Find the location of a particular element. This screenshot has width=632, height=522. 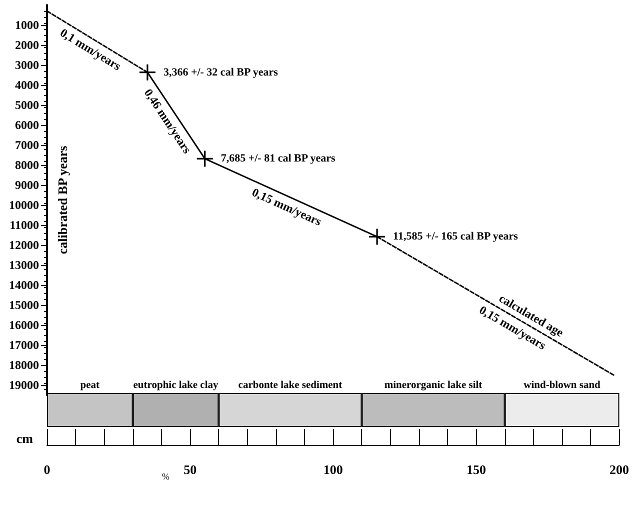

y-tick-label: 1000 is located at coordinates (27, 25).